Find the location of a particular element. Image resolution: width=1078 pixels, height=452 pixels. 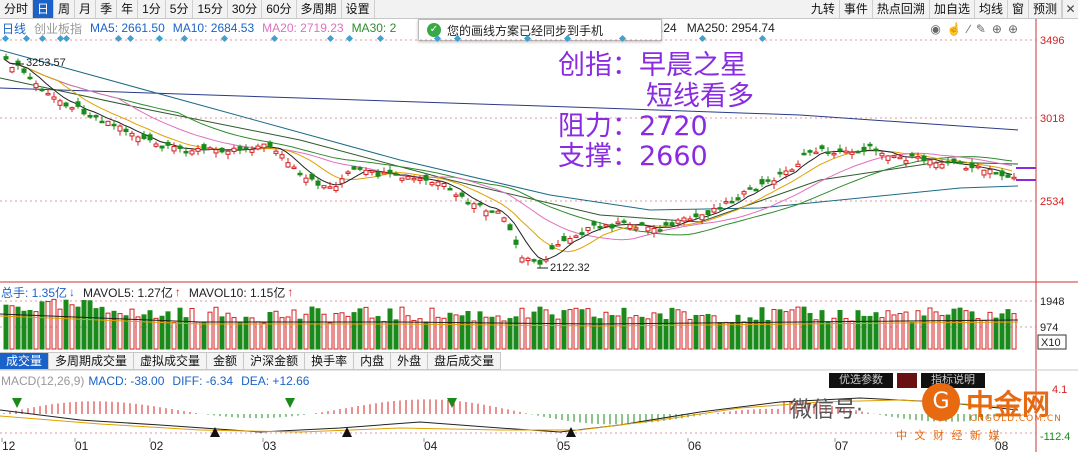

macd-axis-label: -112.4 is located at coordinates (1055, 437).